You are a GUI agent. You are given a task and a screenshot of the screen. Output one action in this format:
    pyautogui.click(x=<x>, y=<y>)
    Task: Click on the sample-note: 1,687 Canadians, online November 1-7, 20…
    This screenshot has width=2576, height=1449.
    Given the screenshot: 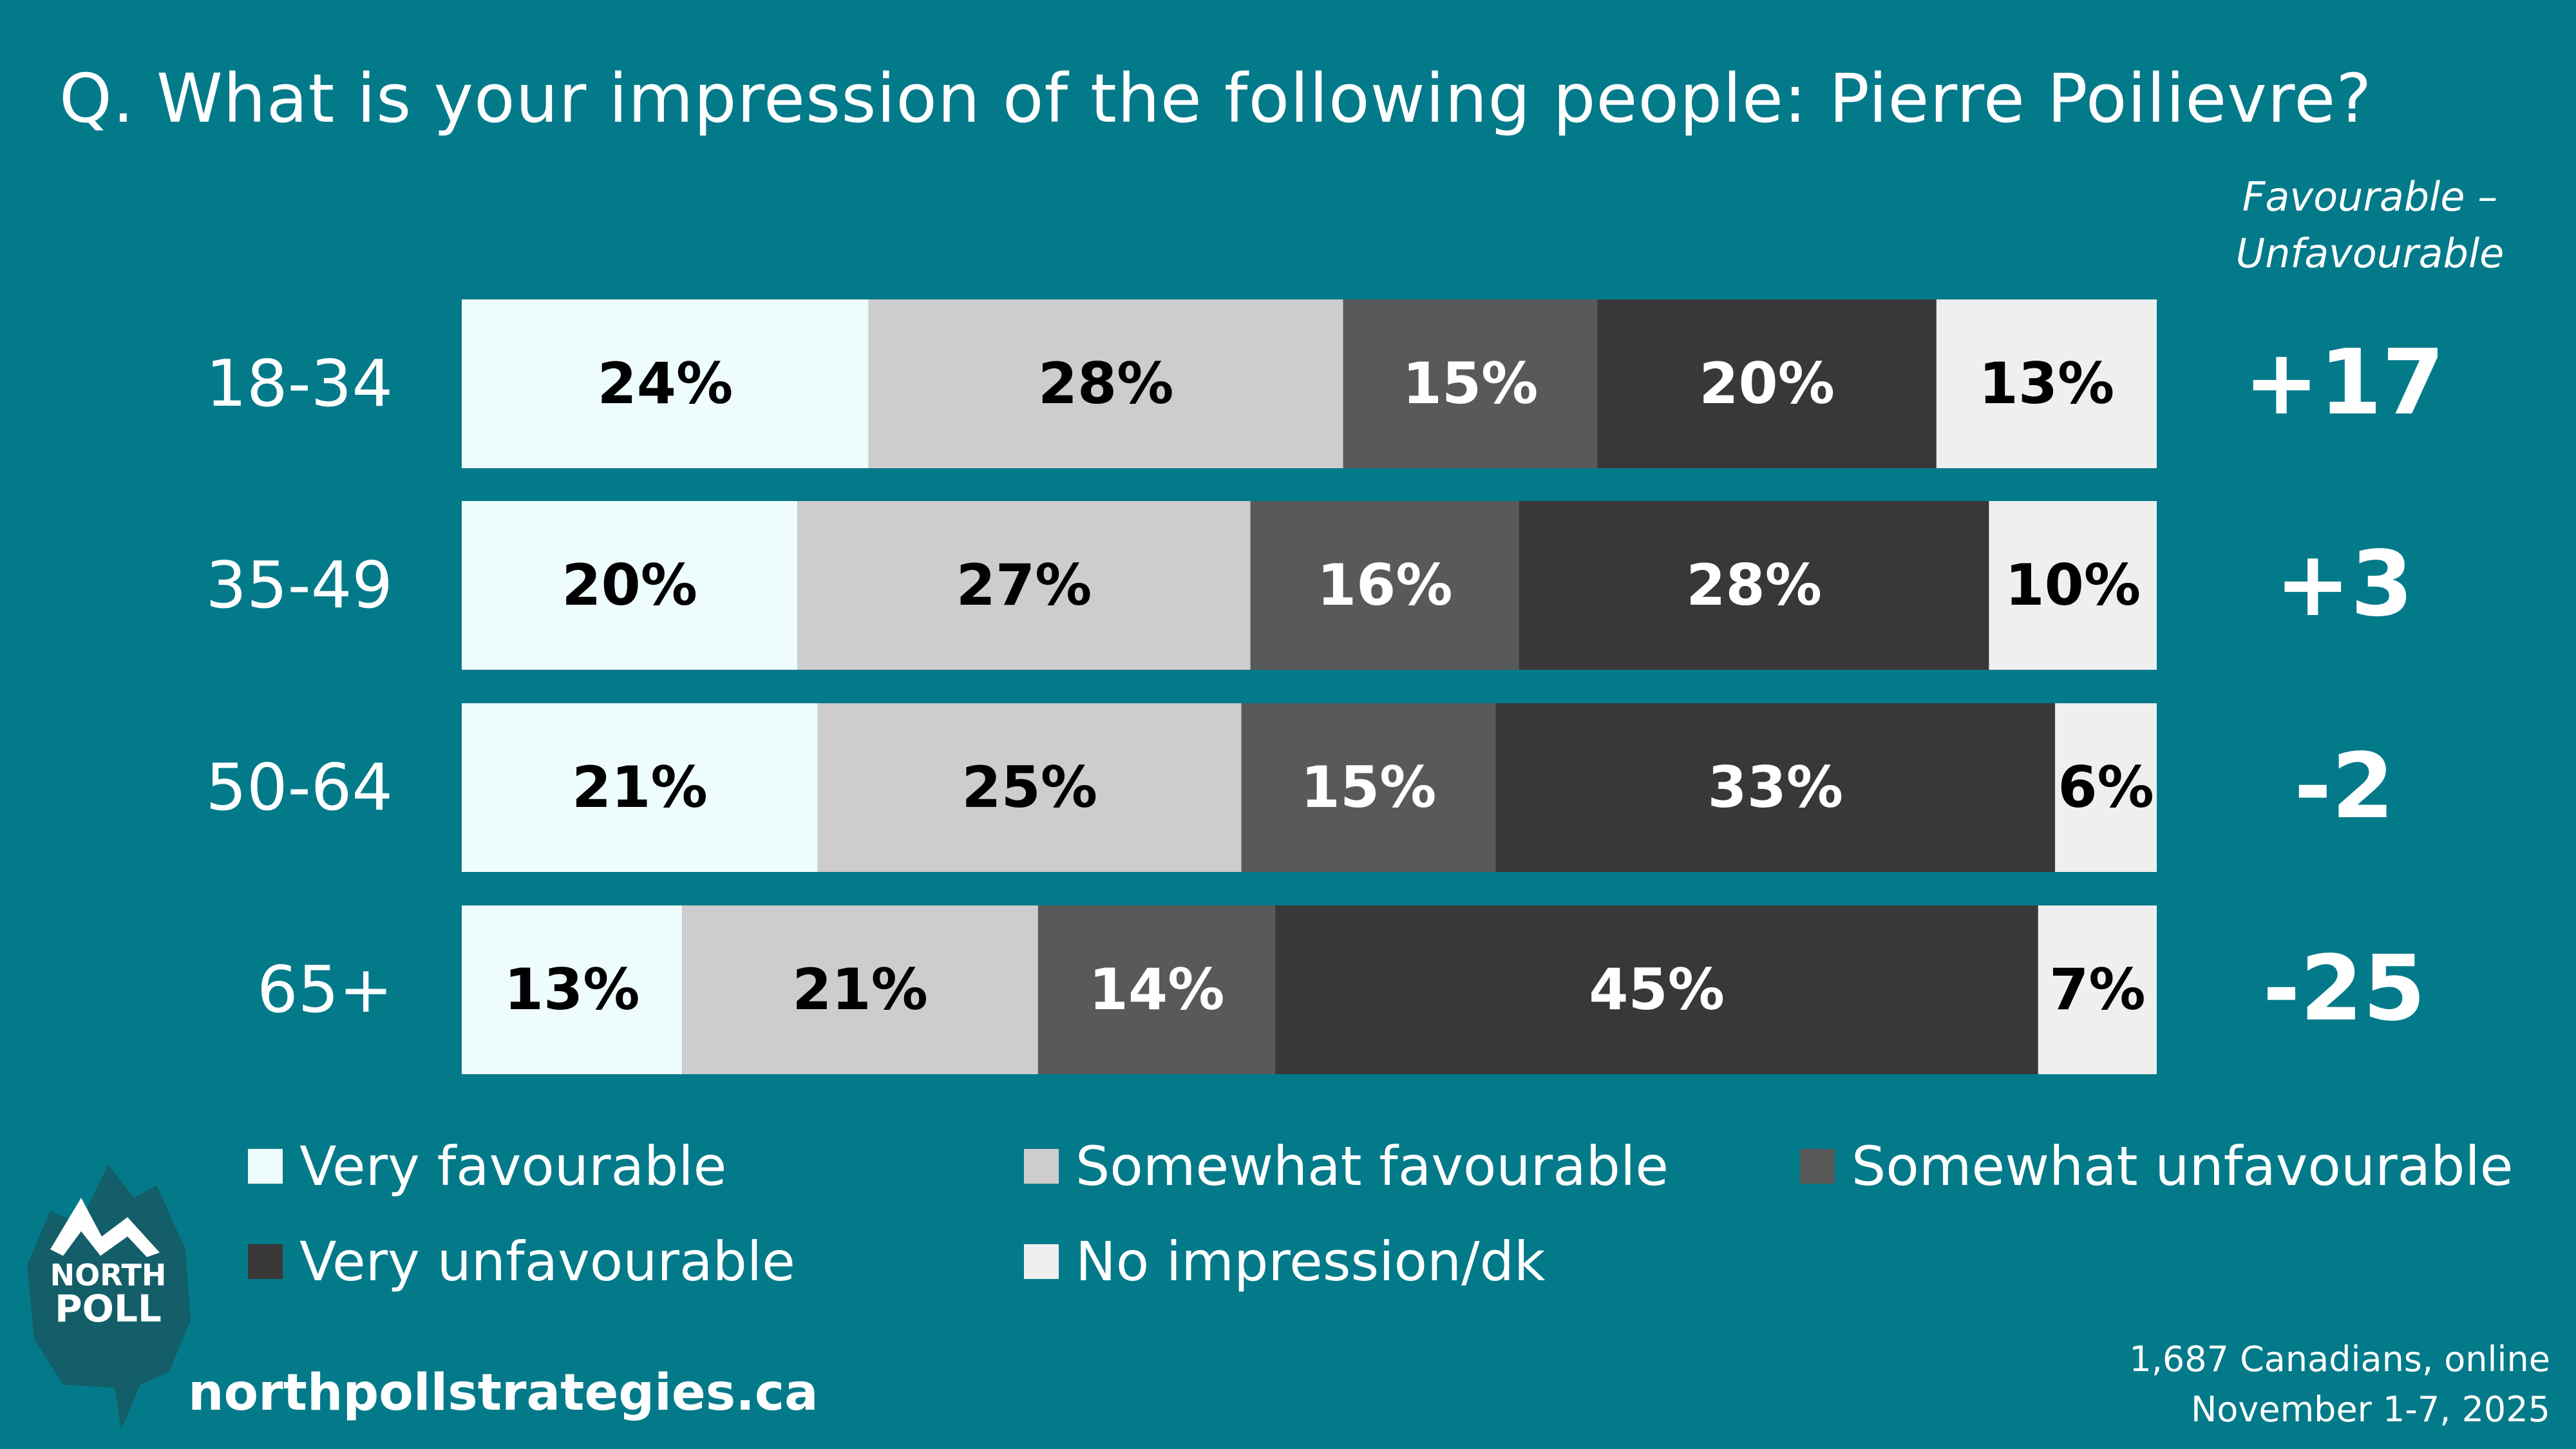 What is the action you would take?
    pyautogui.click(x=2339, y=1384)
    